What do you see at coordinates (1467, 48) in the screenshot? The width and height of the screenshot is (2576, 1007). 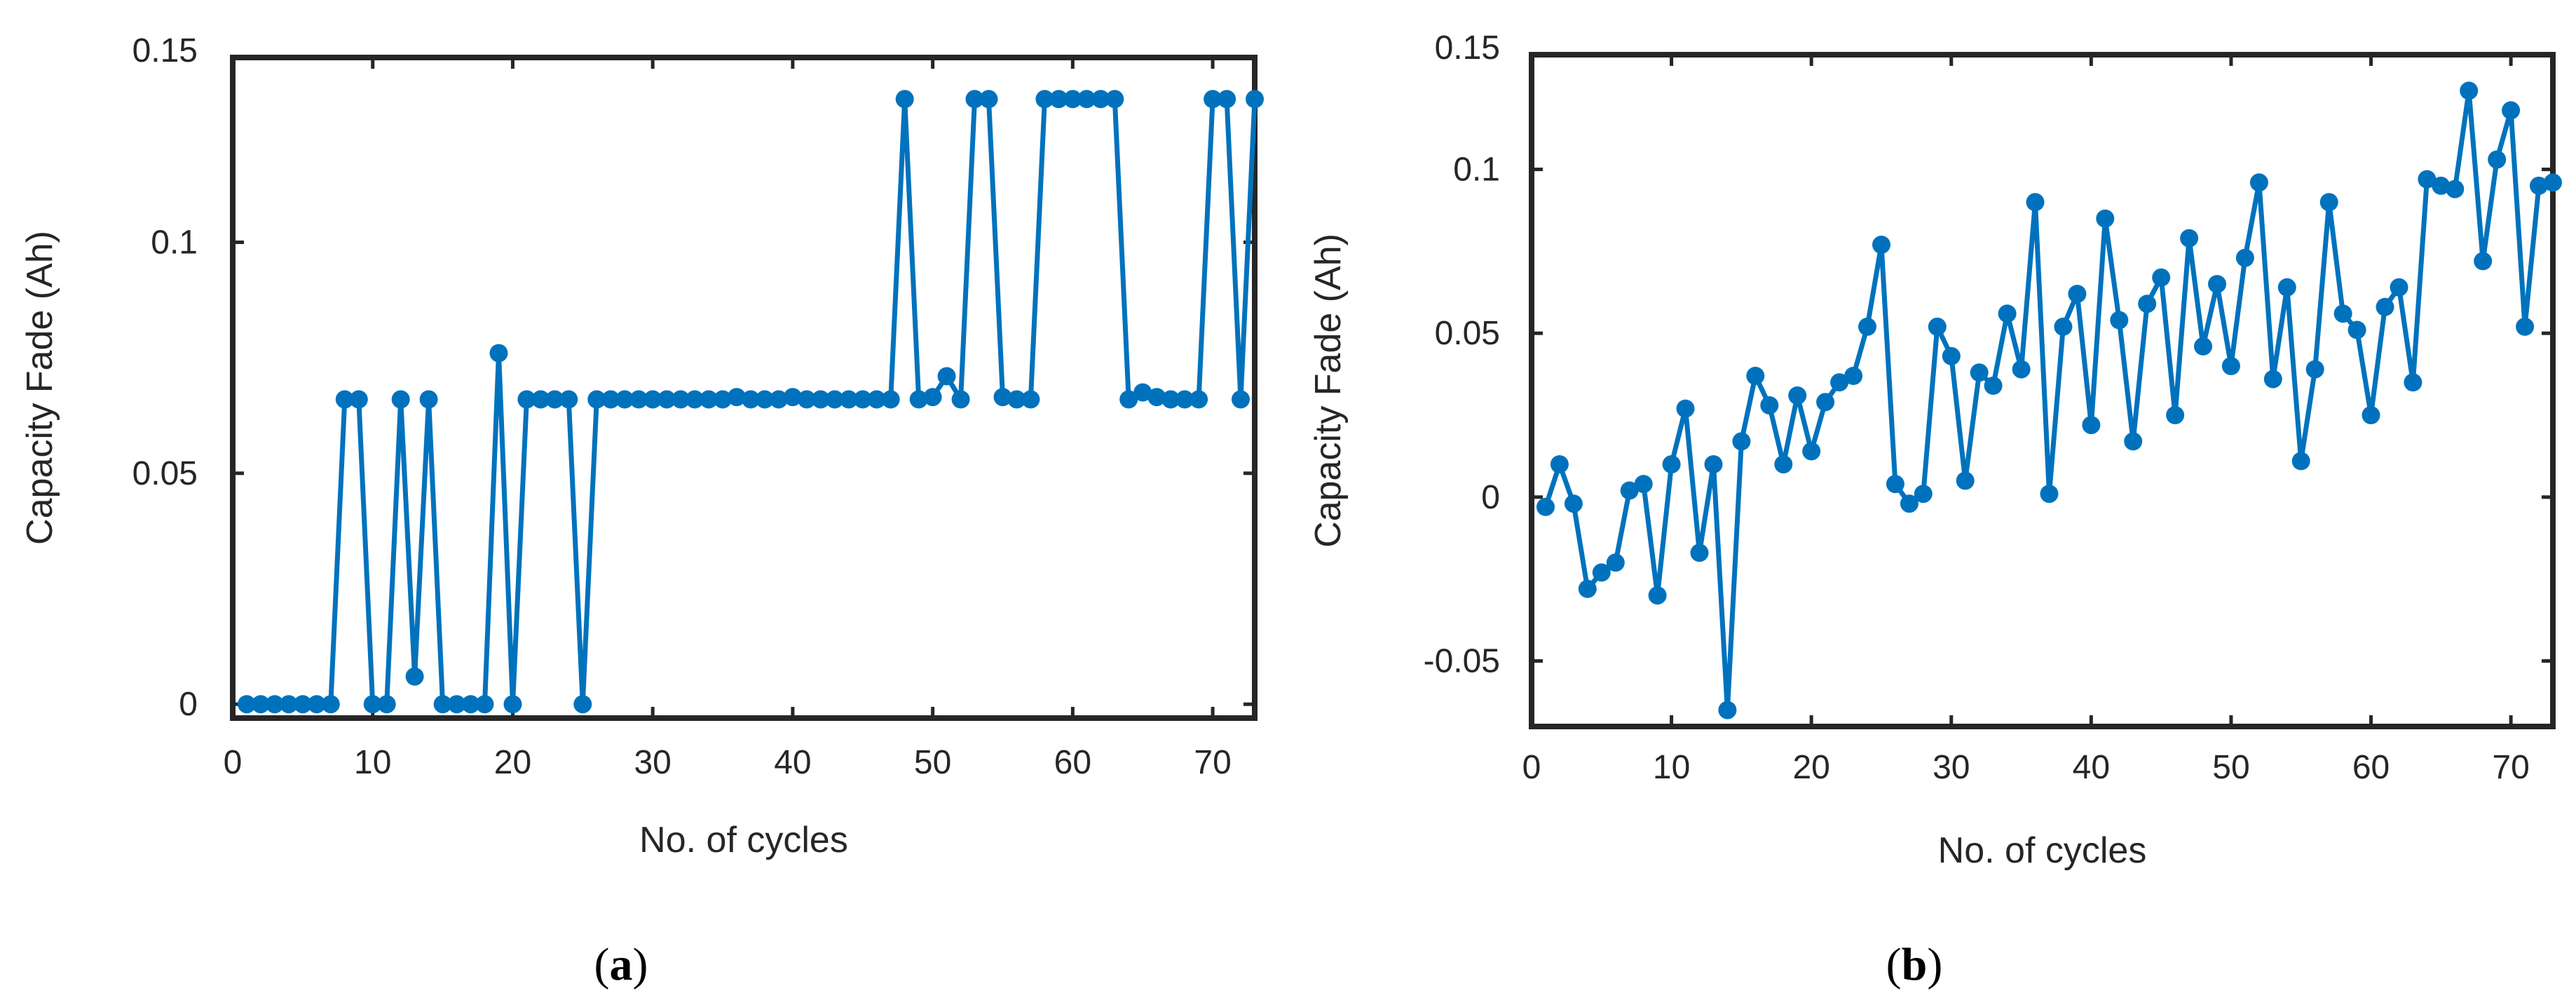 I see `y-tick-label: 0.15` at bounding box center [1467, 48].